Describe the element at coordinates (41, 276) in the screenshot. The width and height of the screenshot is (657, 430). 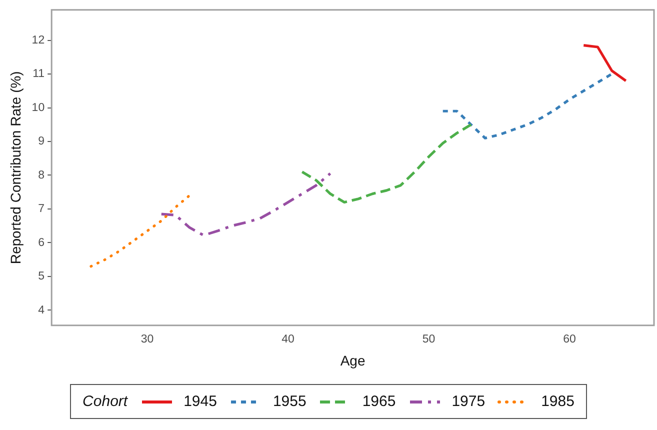
I see `y-tick-label: 5` at that location.